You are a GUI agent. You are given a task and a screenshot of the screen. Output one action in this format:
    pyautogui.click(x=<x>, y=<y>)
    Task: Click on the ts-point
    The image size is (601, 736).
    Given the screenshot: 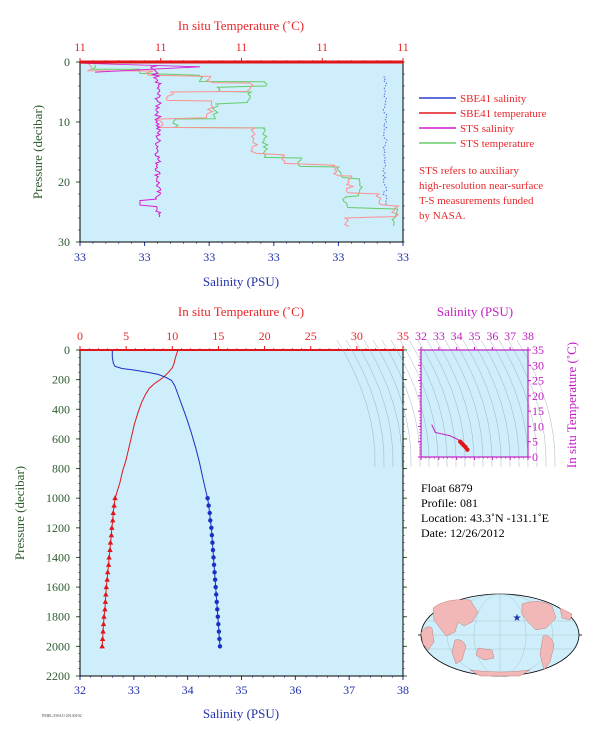 What is the action you would take?
    pyautogui.click(x=467, y=449)
    